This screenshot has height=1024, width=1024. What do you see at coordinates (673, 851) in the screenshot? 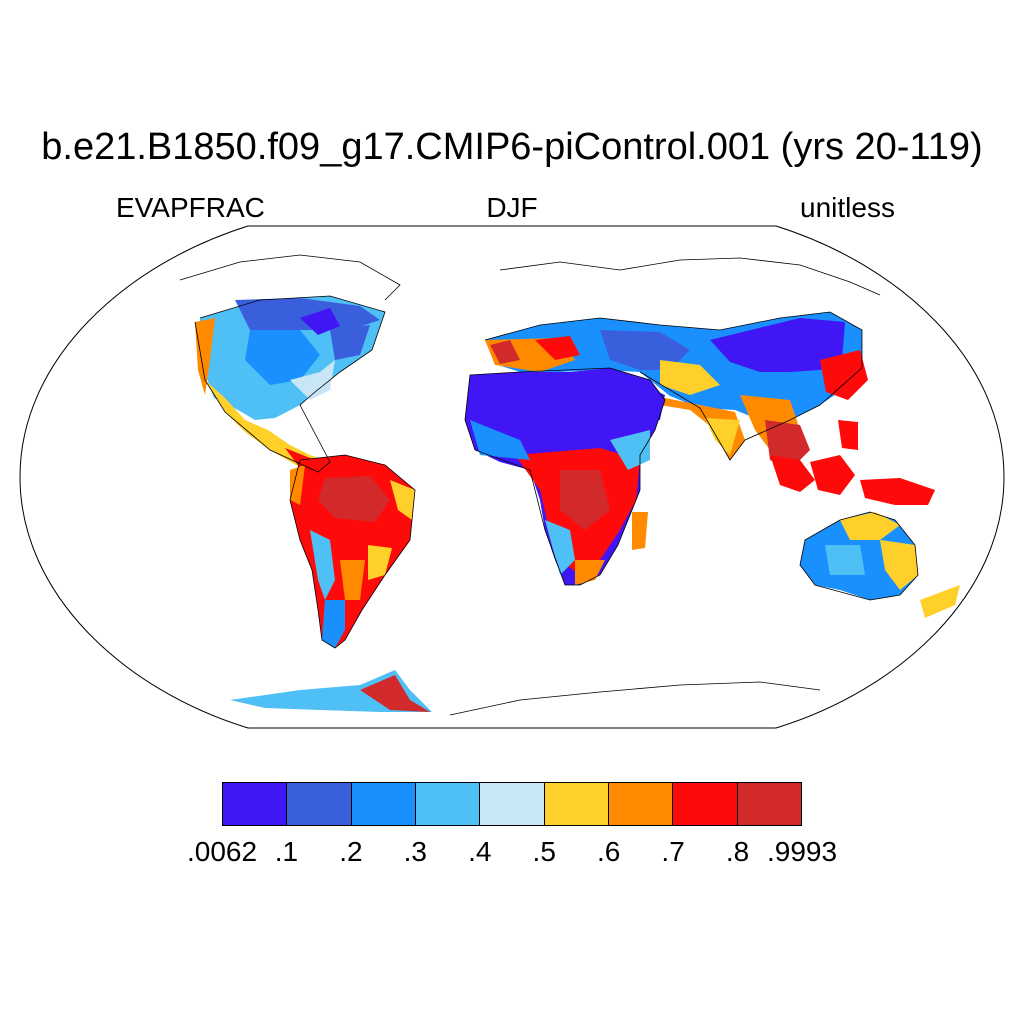
I see `colorbar-tick-label: .7` at bounding box center [673, 851].